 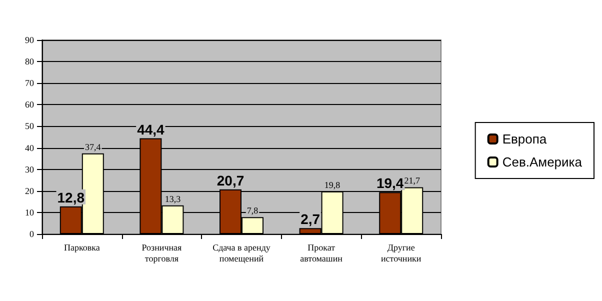 What do you see at coordinates (29, 40) in the screenshot?
I see `y-tick-label: 90` at bounding box center [29, 40].